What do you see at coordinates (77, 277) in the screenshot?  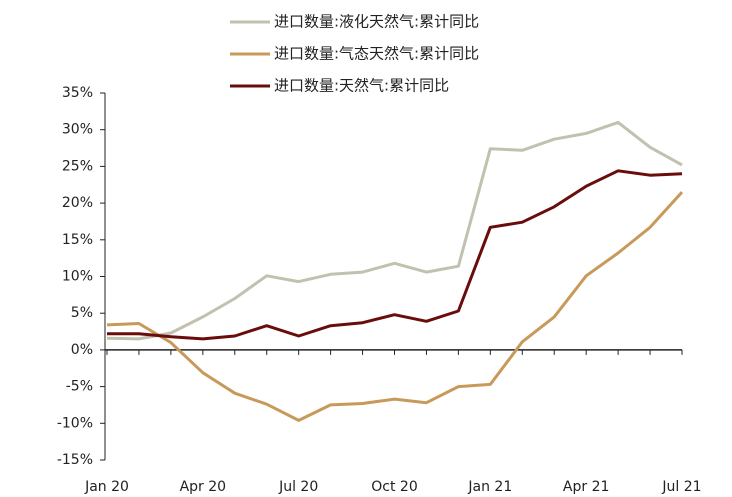 I see `y-tick-label: 10%` at bounding box center [77, 277].